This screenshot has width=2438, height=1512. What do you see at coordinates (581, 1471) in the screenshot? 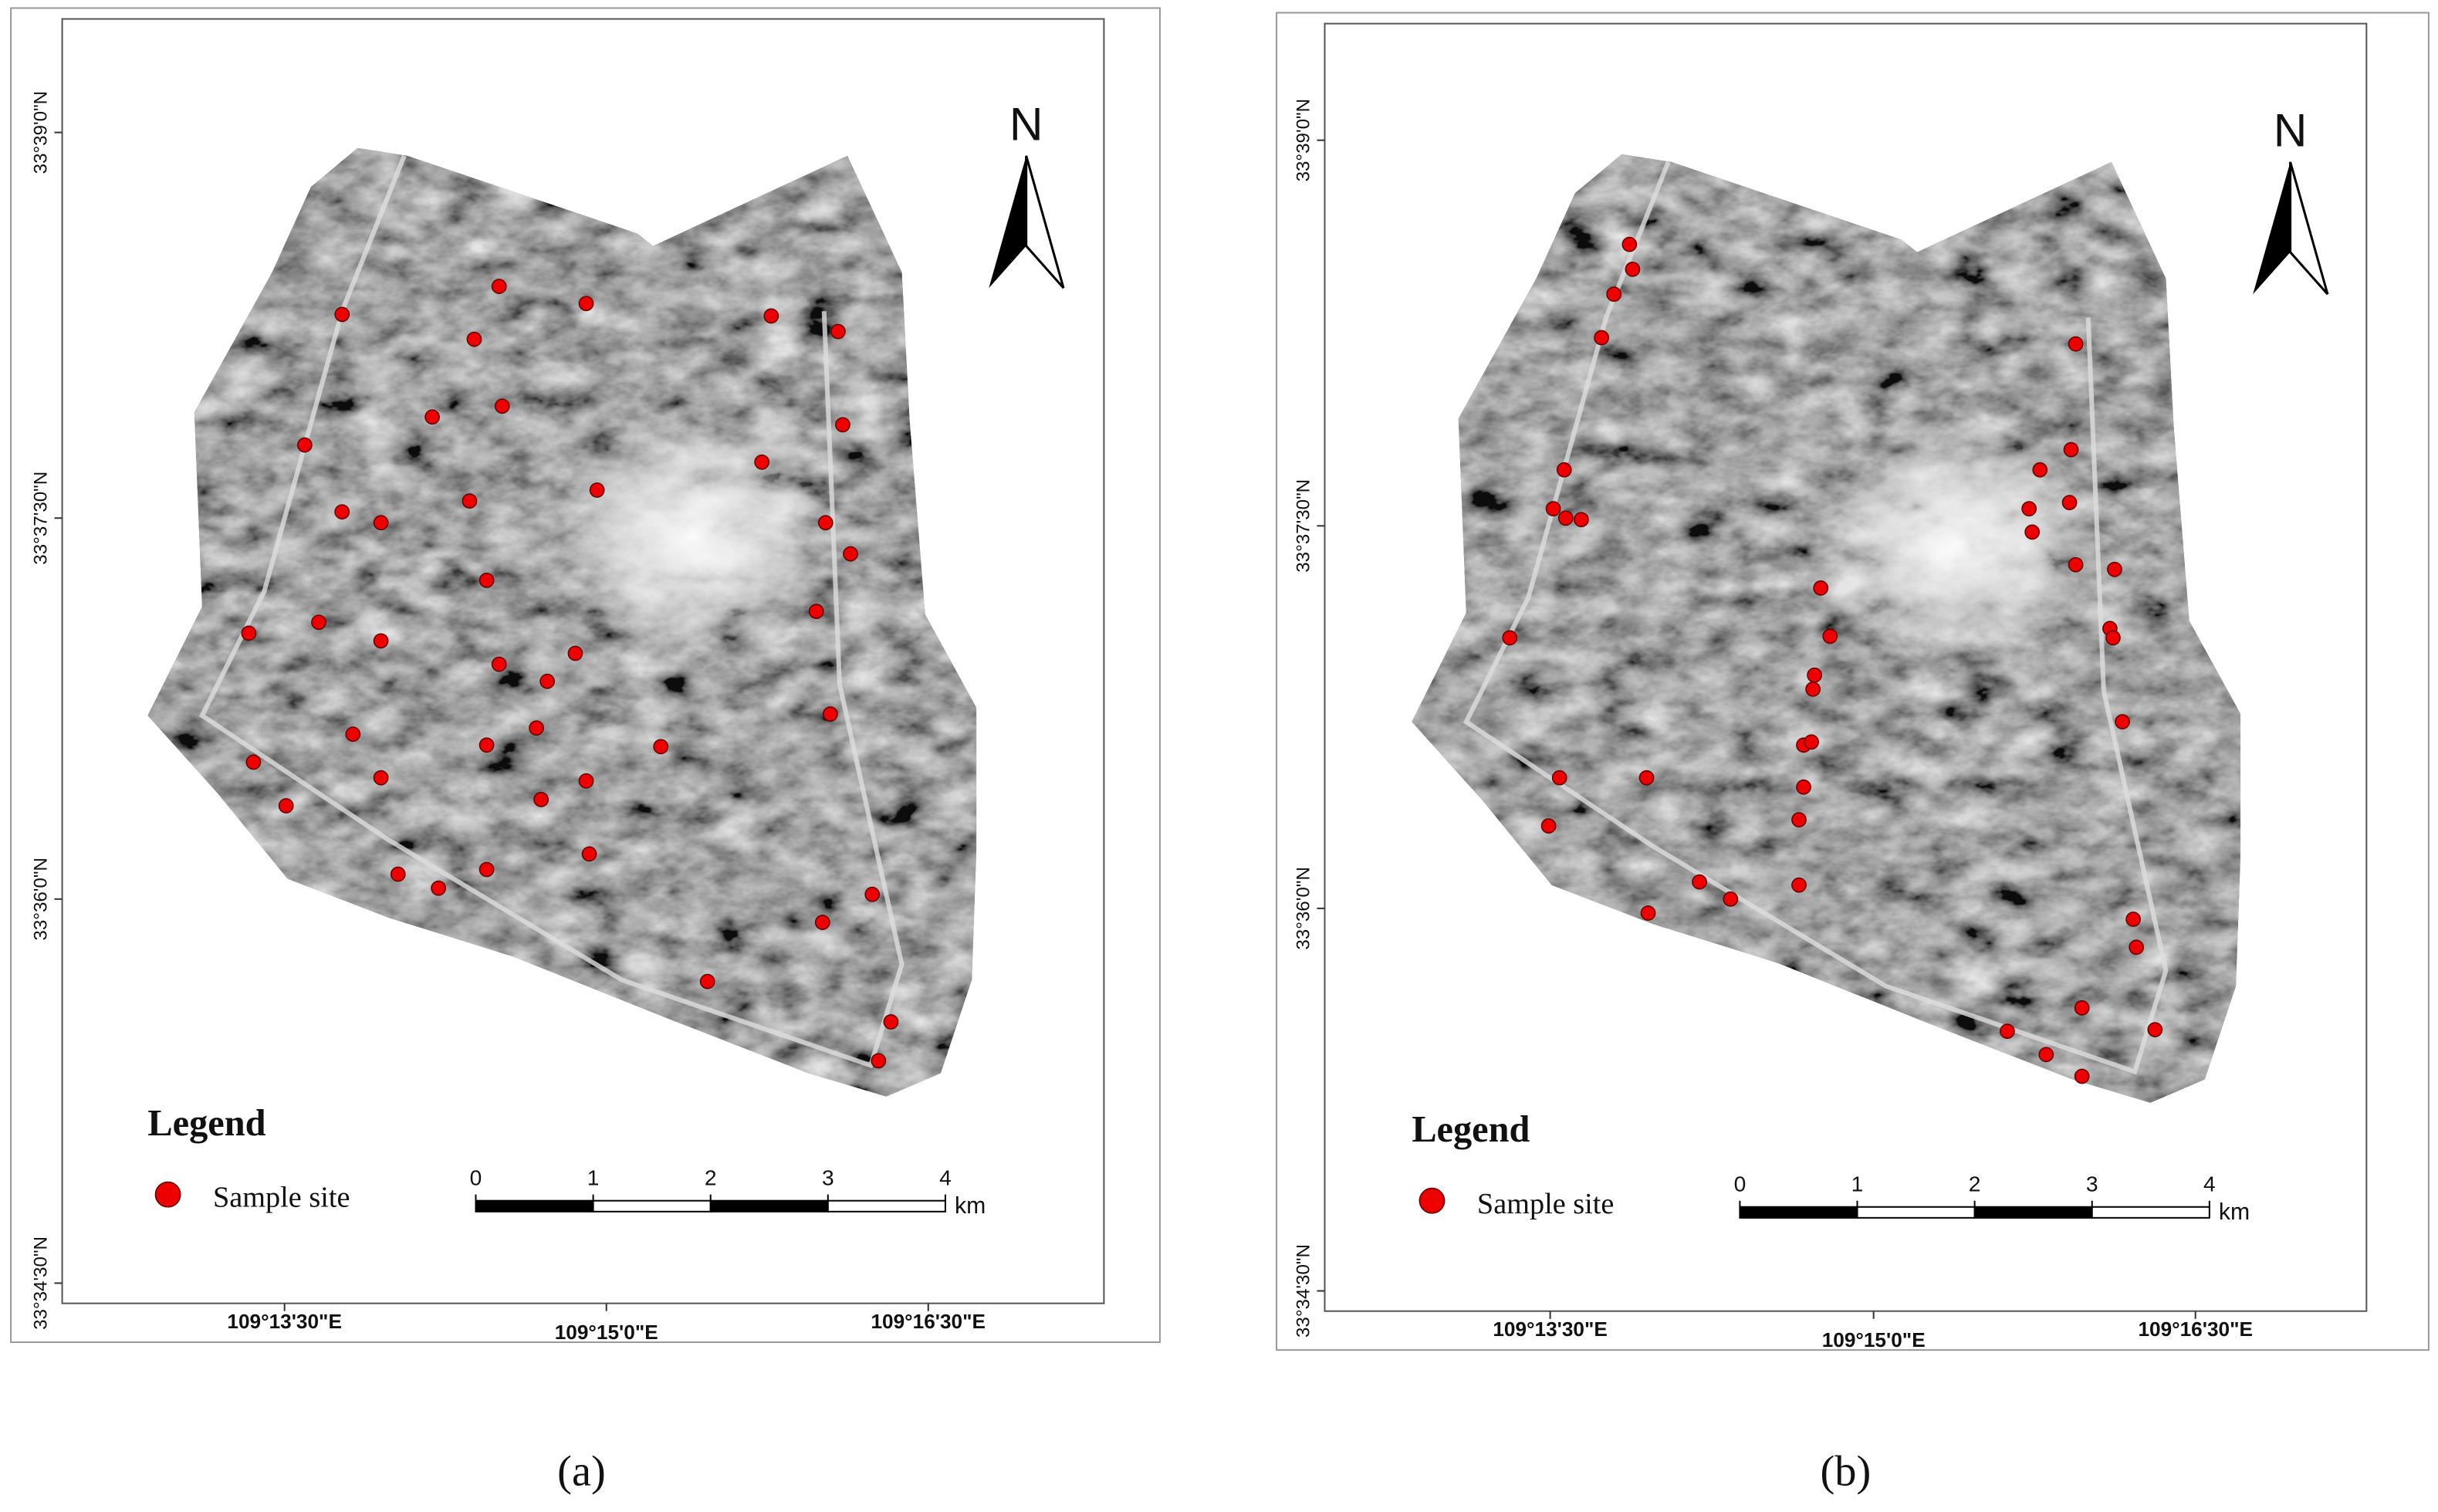
I see `panel-caption: (a)` at bounding box center [581, 1471].